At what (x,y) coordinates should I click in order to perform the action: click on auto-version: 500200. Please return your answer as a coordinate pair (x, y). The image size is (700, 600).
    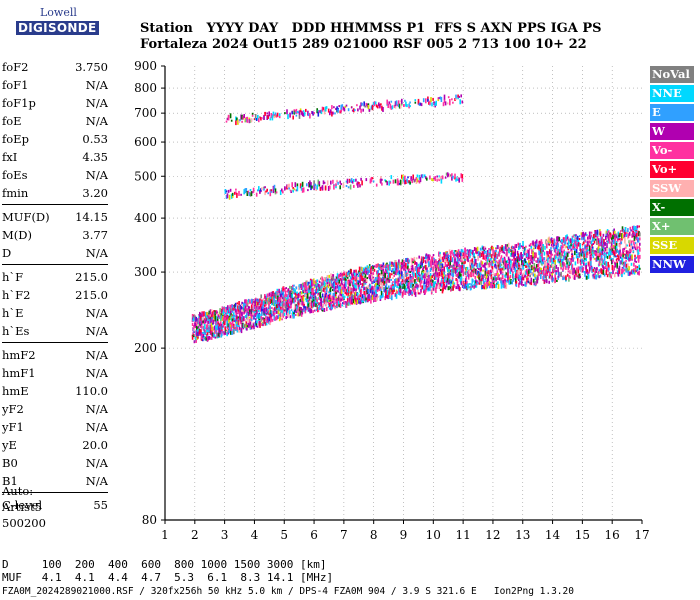
    Looking at the image, I should click on (24, 523).